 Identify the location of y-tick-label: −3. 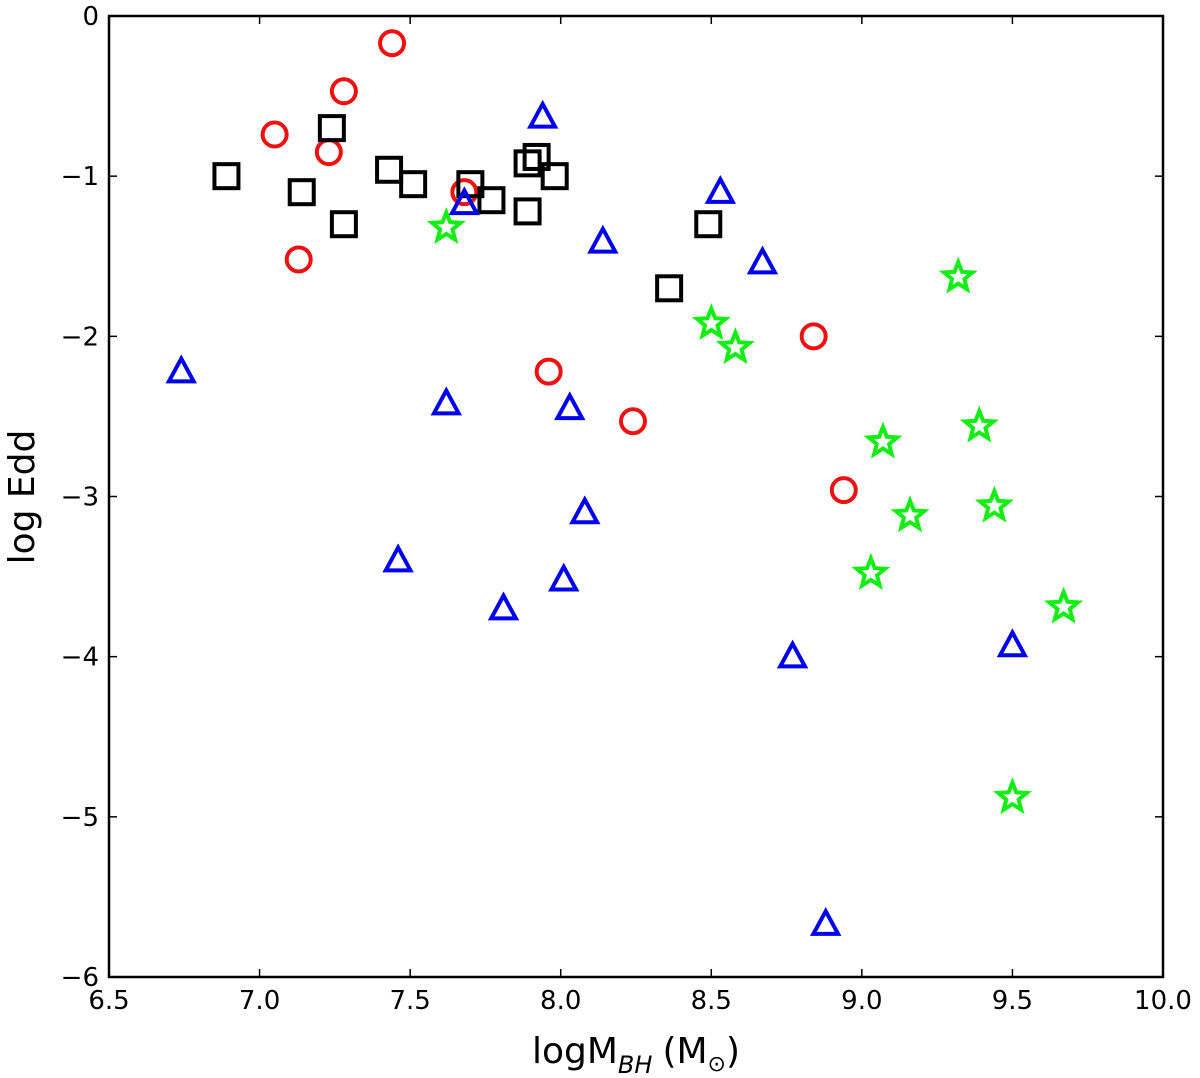
(80, 498).